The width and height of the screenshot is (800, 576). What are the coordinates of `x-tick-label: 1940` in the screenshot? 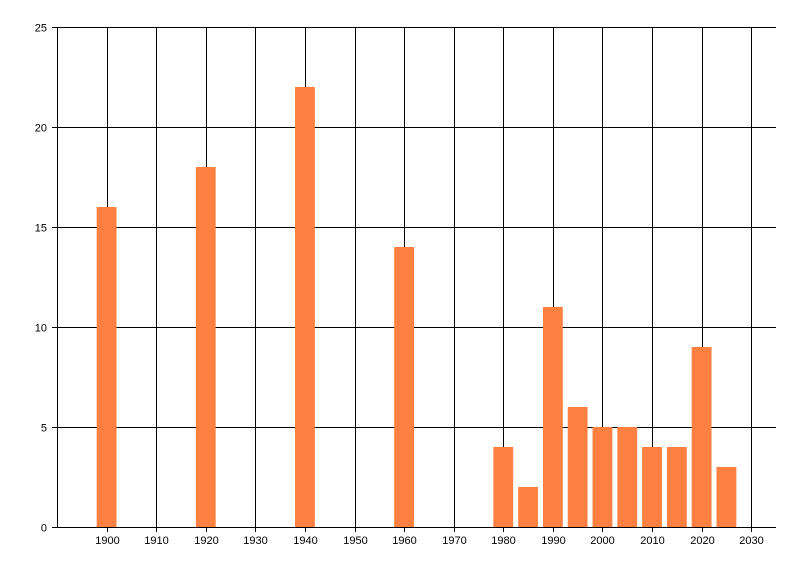 It's located at (305, 541).